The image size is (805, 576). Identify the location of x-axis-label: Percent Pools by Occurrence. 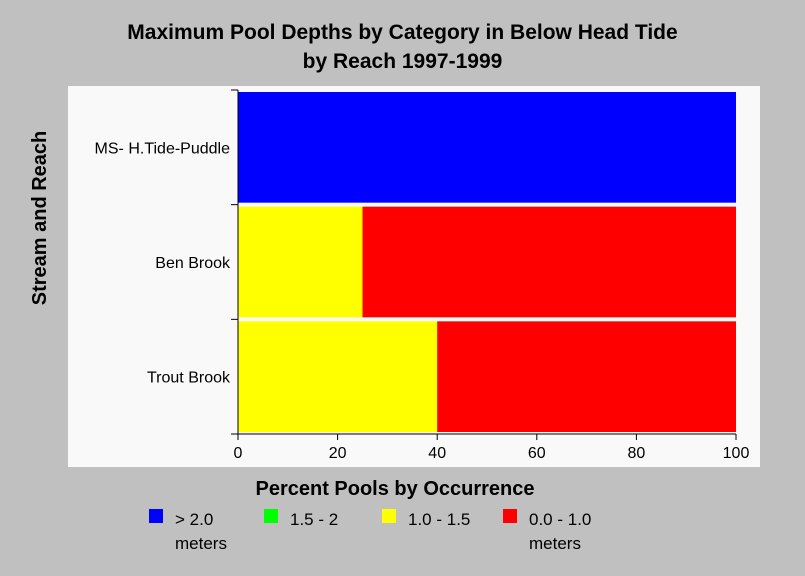
(394, 489).